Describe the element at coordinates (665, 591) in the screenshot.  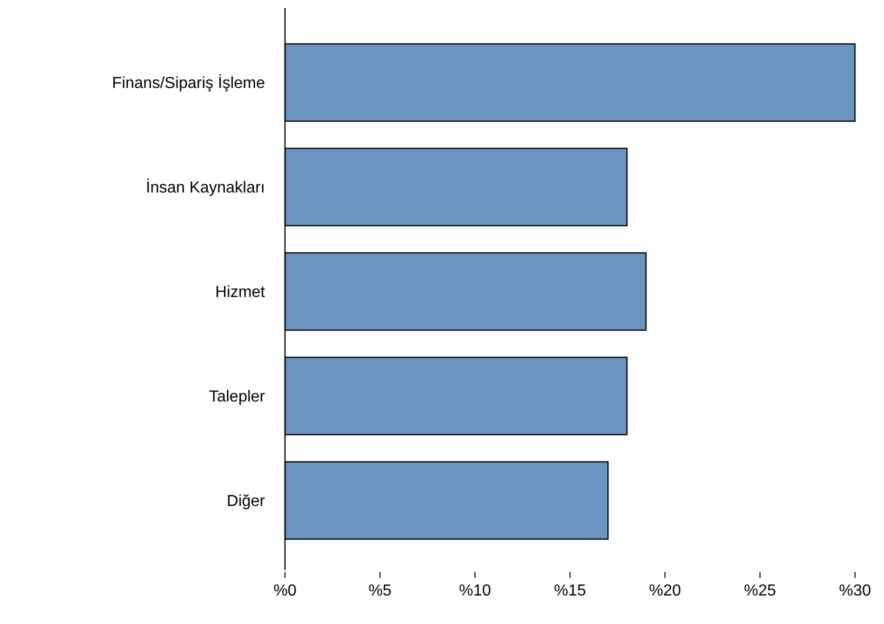
I see `x-tick-label: %20` at that location.